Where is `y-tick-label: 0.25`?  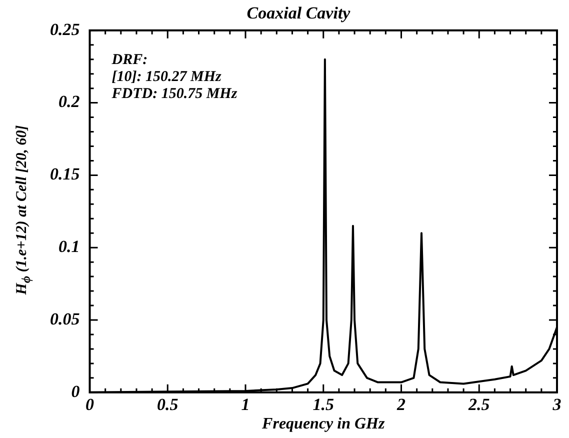
y-tick-label: 0.25 is located at coordinates (65, 29).